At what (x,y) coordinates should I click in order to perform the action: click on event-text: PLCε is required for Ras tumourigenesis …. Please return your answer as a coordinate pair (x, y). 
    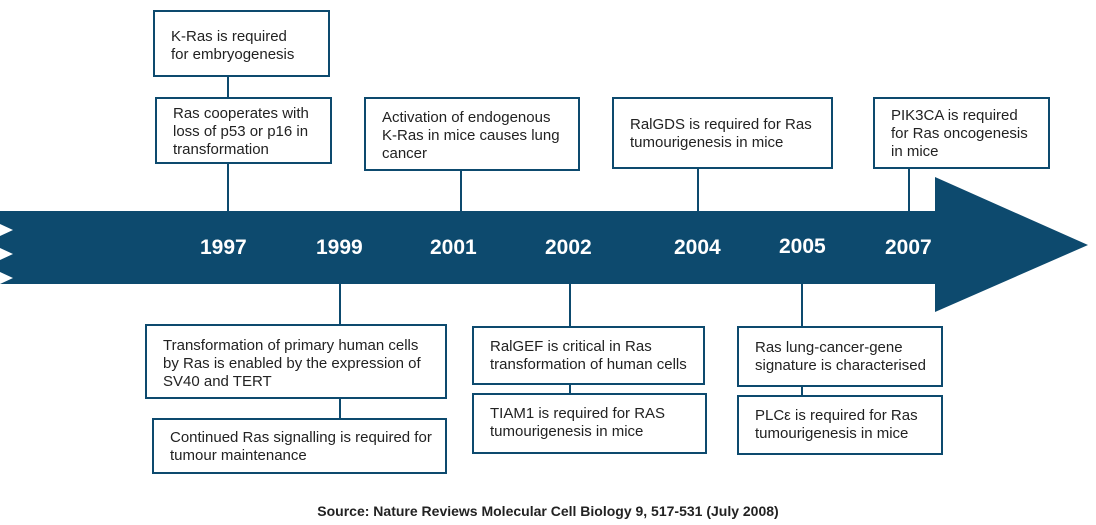
    Looking at the image, I should click on (836, 424).